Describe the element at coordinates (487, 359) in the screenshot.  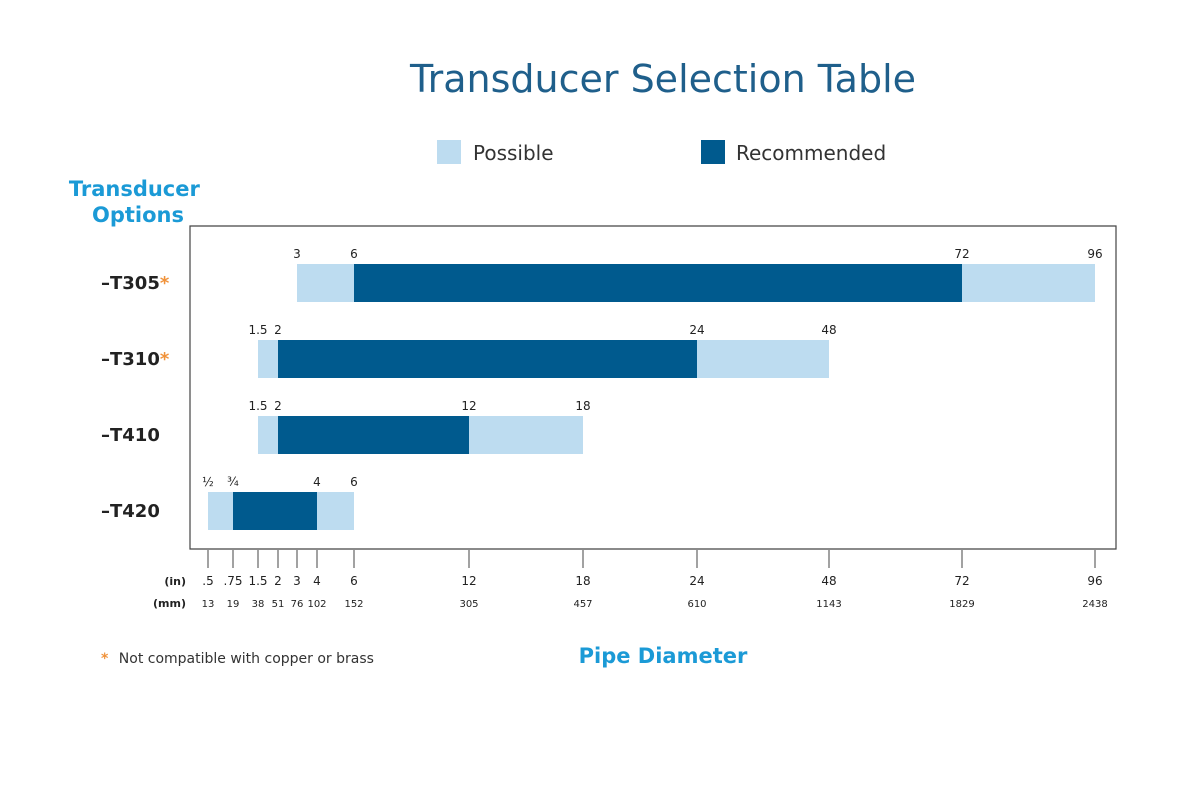
I see `bar-t310-recommended` at that location.